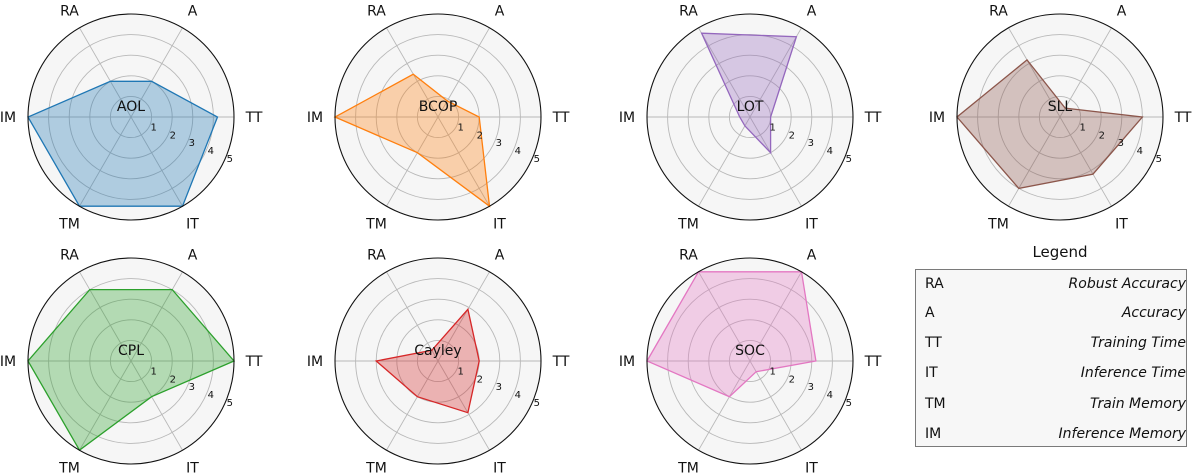  Describe the element at coordinates (1052, 288) in the screenshot. I see `legend-row: RA Robust Accuracy` at that location.